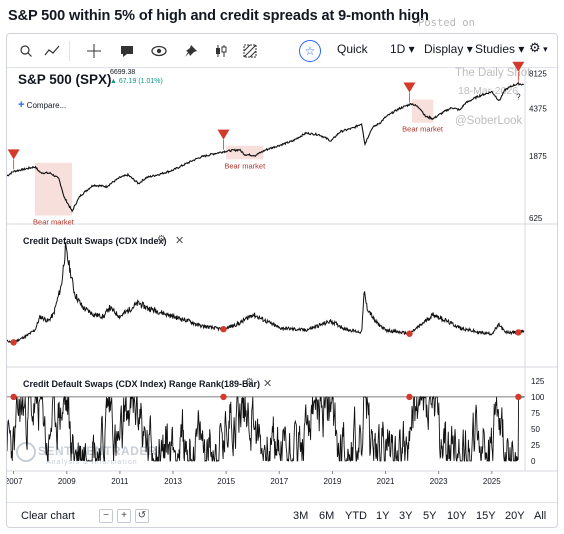  I want to click on zoom-out-button: −, so click(106, 516).